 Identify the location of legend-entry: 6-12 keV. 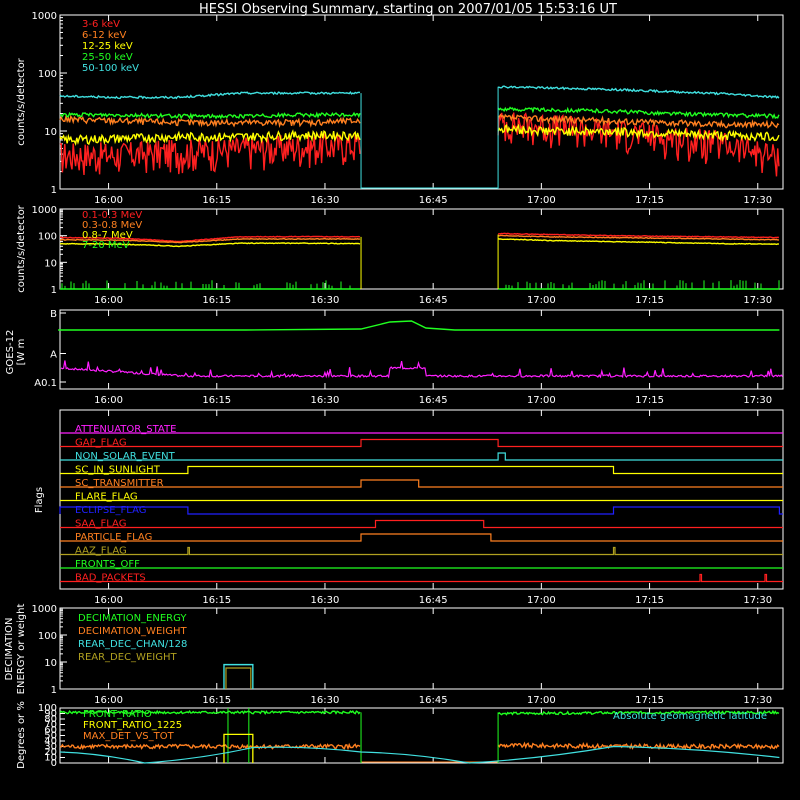
(104, 35).